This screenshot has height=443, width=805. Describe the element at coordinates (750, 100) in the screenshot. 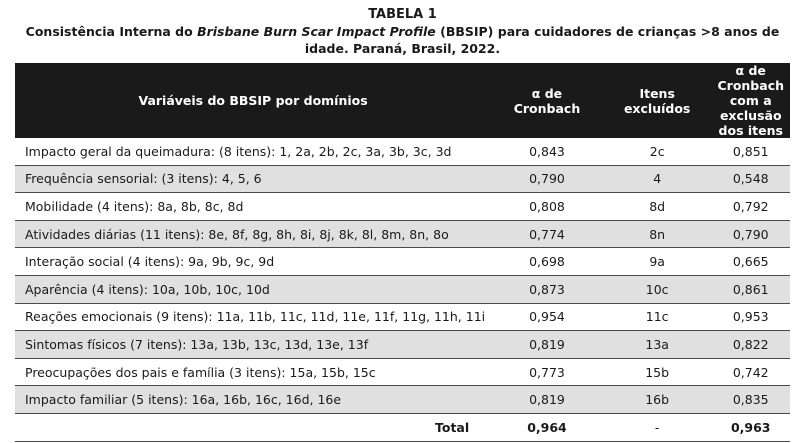

I see `header-alpha-excluded: α de Cronbach com a exclusão dos itens` at that location.